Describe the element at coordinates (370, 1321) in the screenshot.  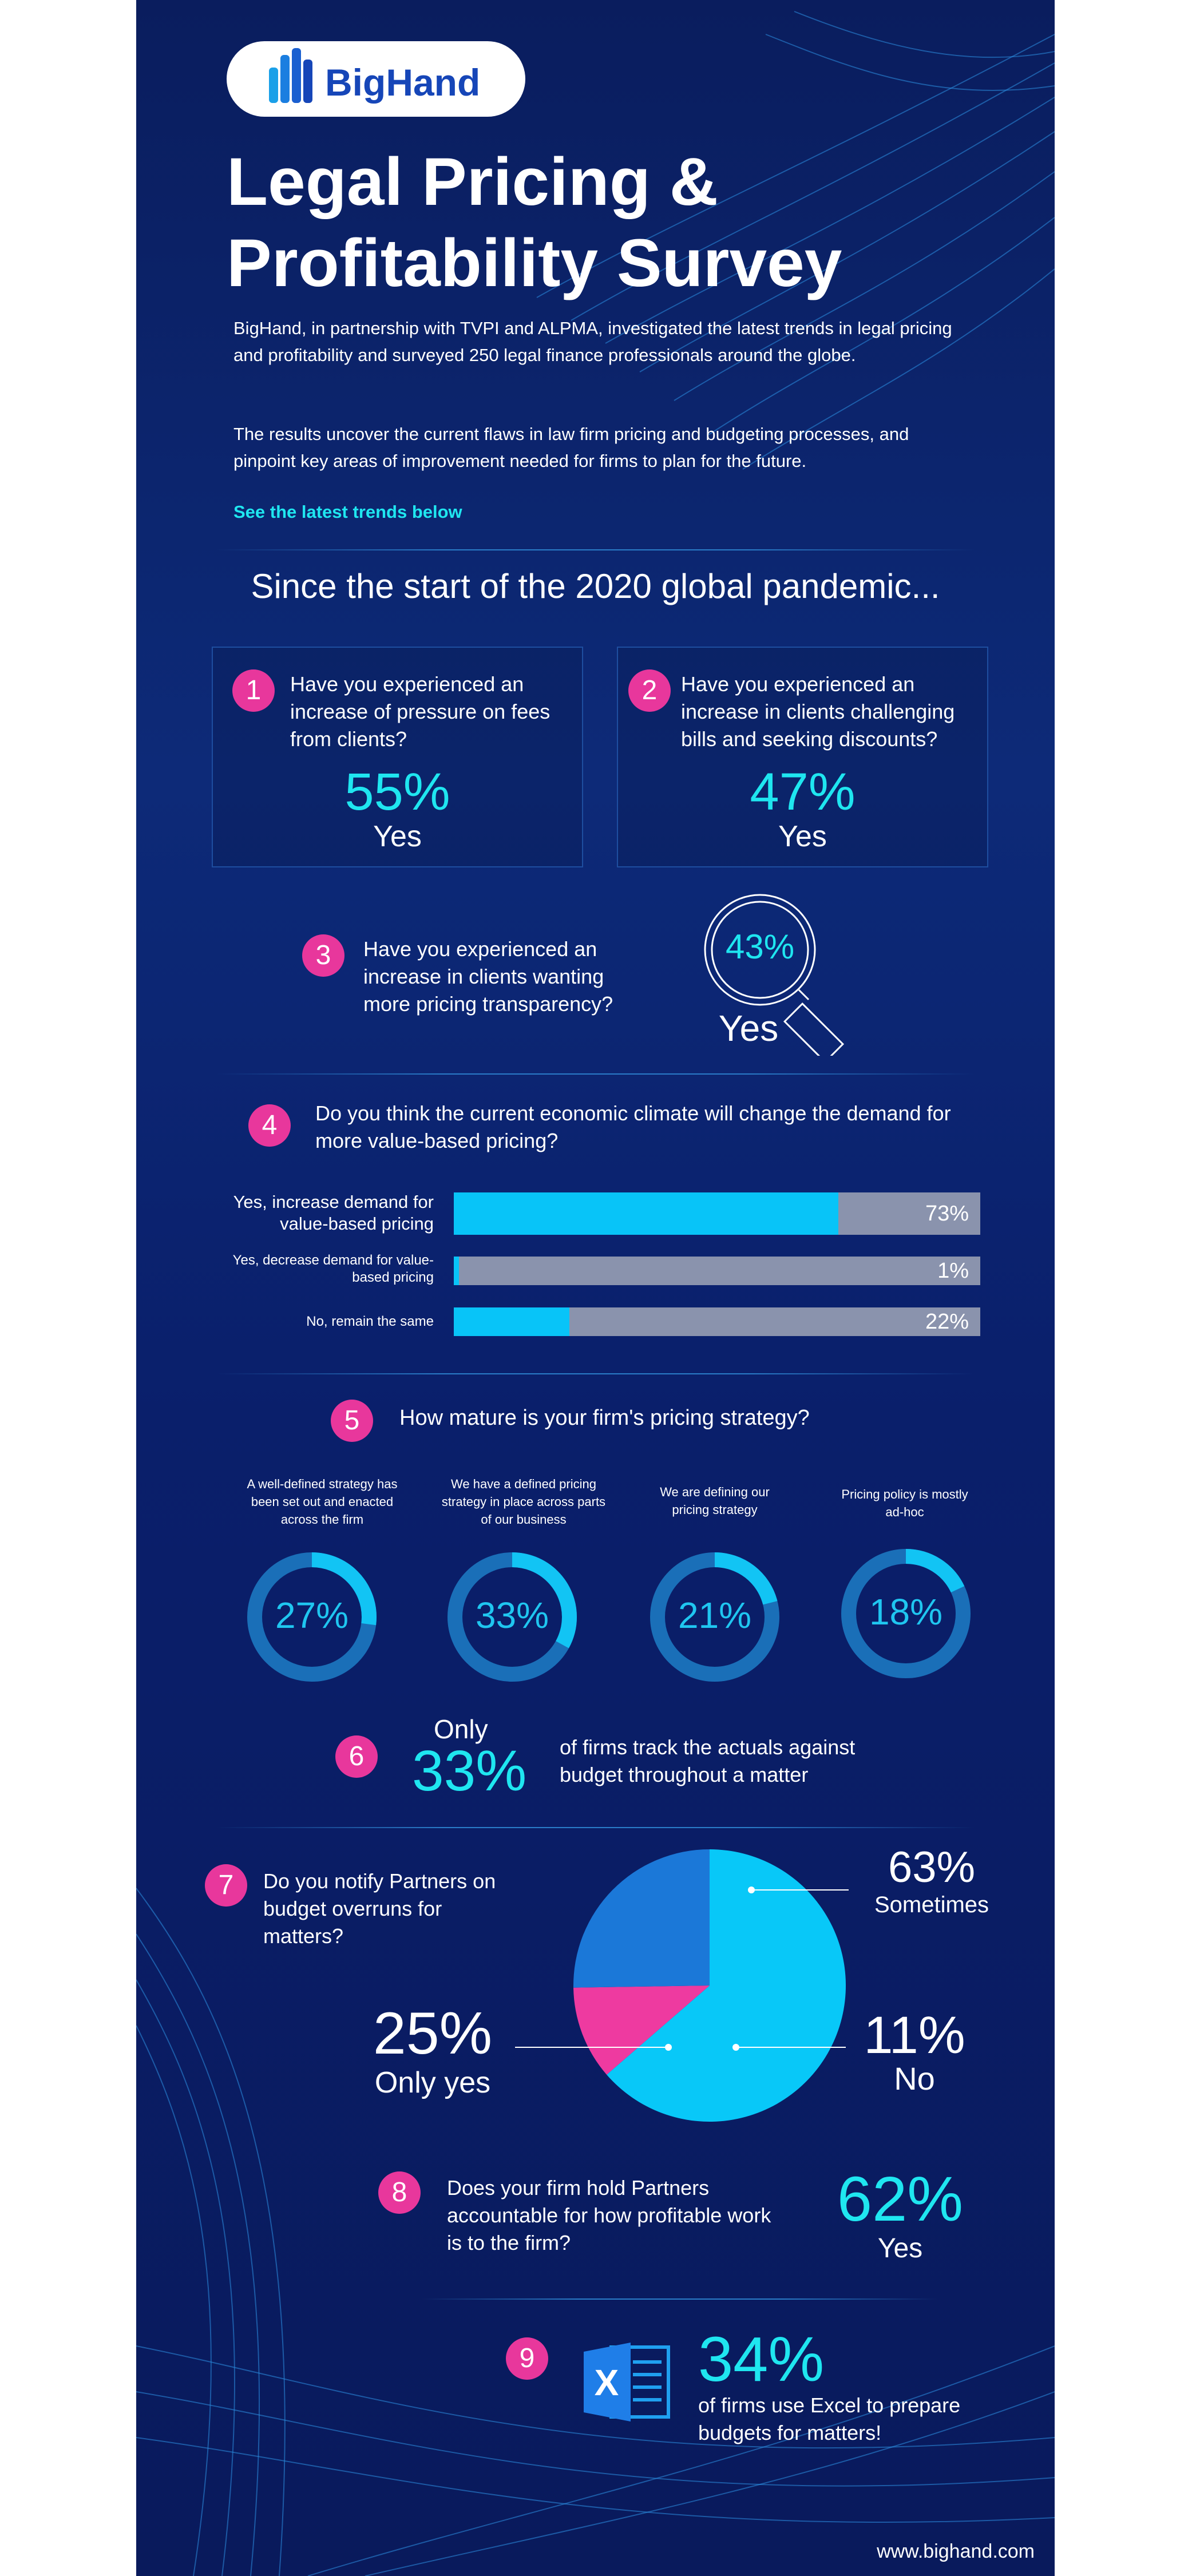
I see `bar-label: No, remain the same` at that location.